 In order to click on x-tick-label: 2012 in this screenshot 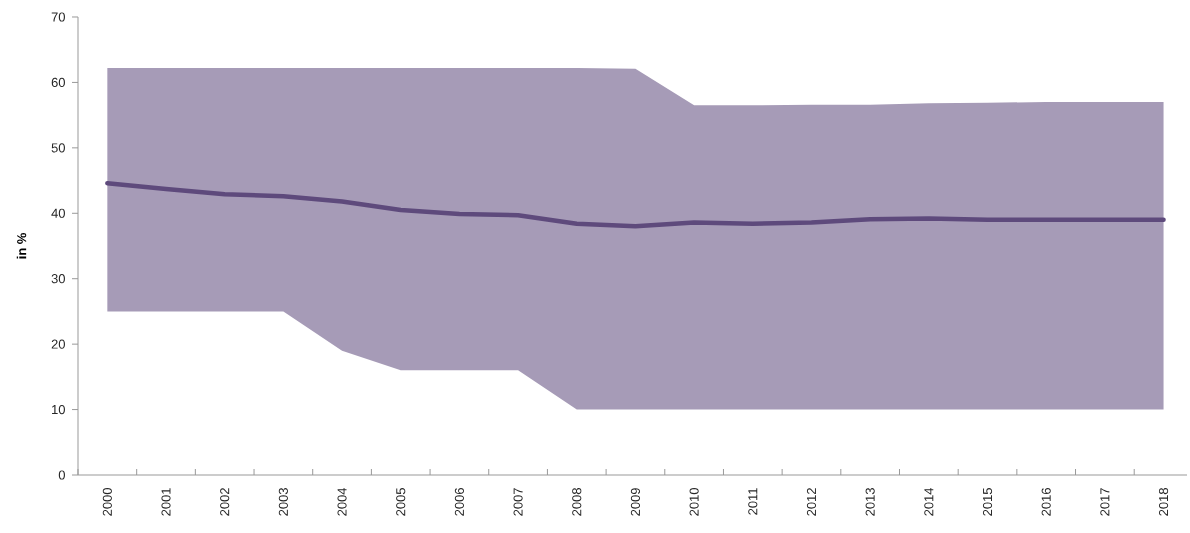, I will do `click(811, 502)`.